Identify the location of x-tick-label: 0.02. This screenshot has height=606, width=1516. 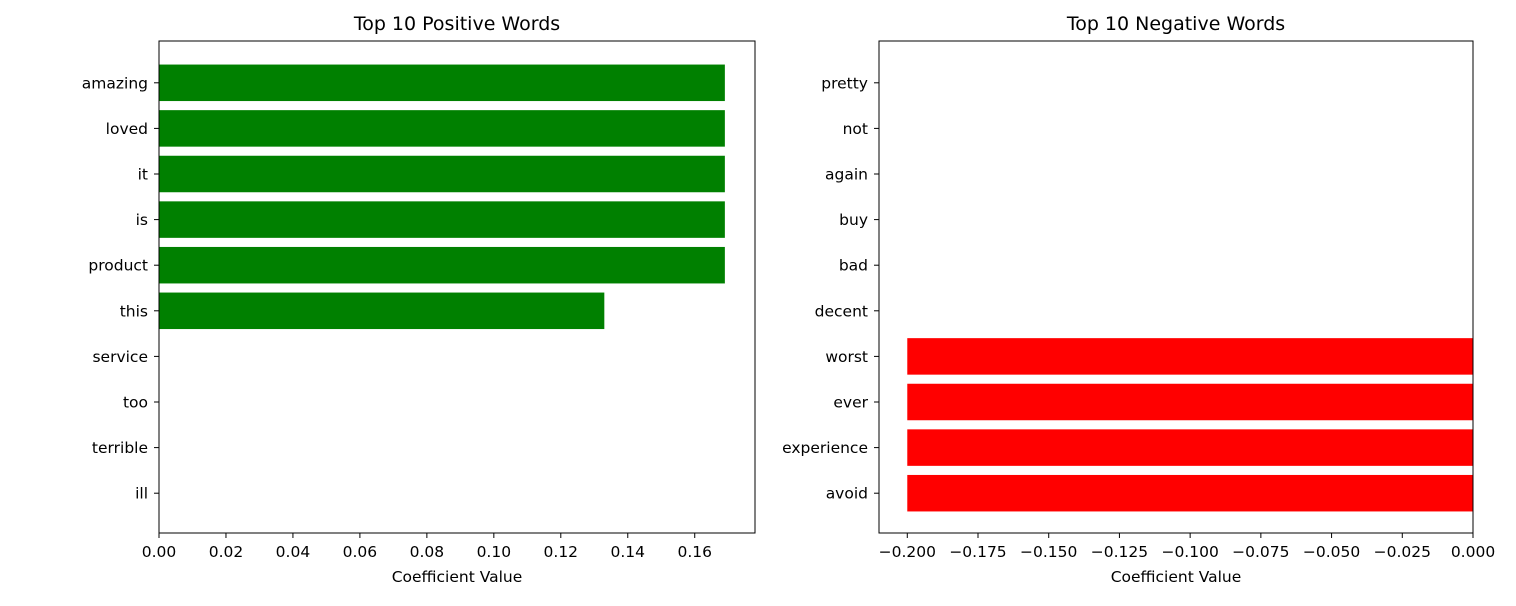
(226, 552).